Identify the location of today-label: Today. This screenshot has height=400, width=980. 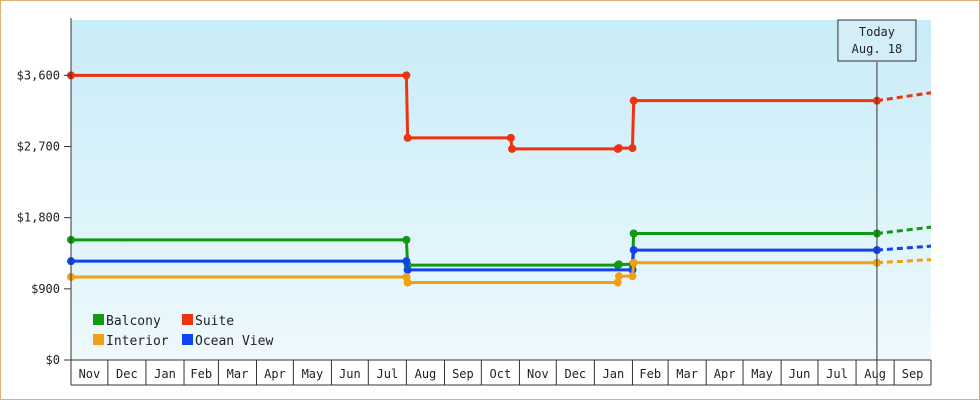
(877, 32).